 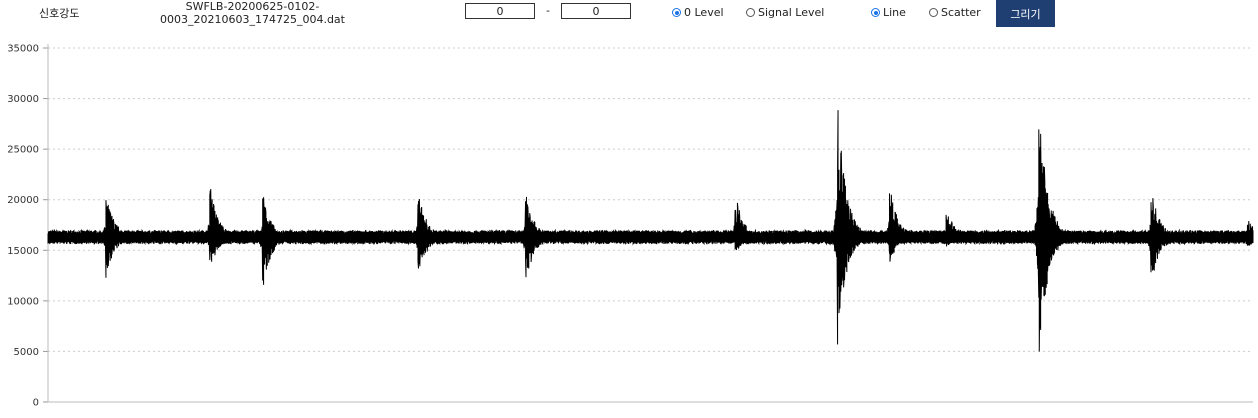 I want to click on file-name-line-1: SWFLB-20200625-0102-, so click(x=252, y=6).